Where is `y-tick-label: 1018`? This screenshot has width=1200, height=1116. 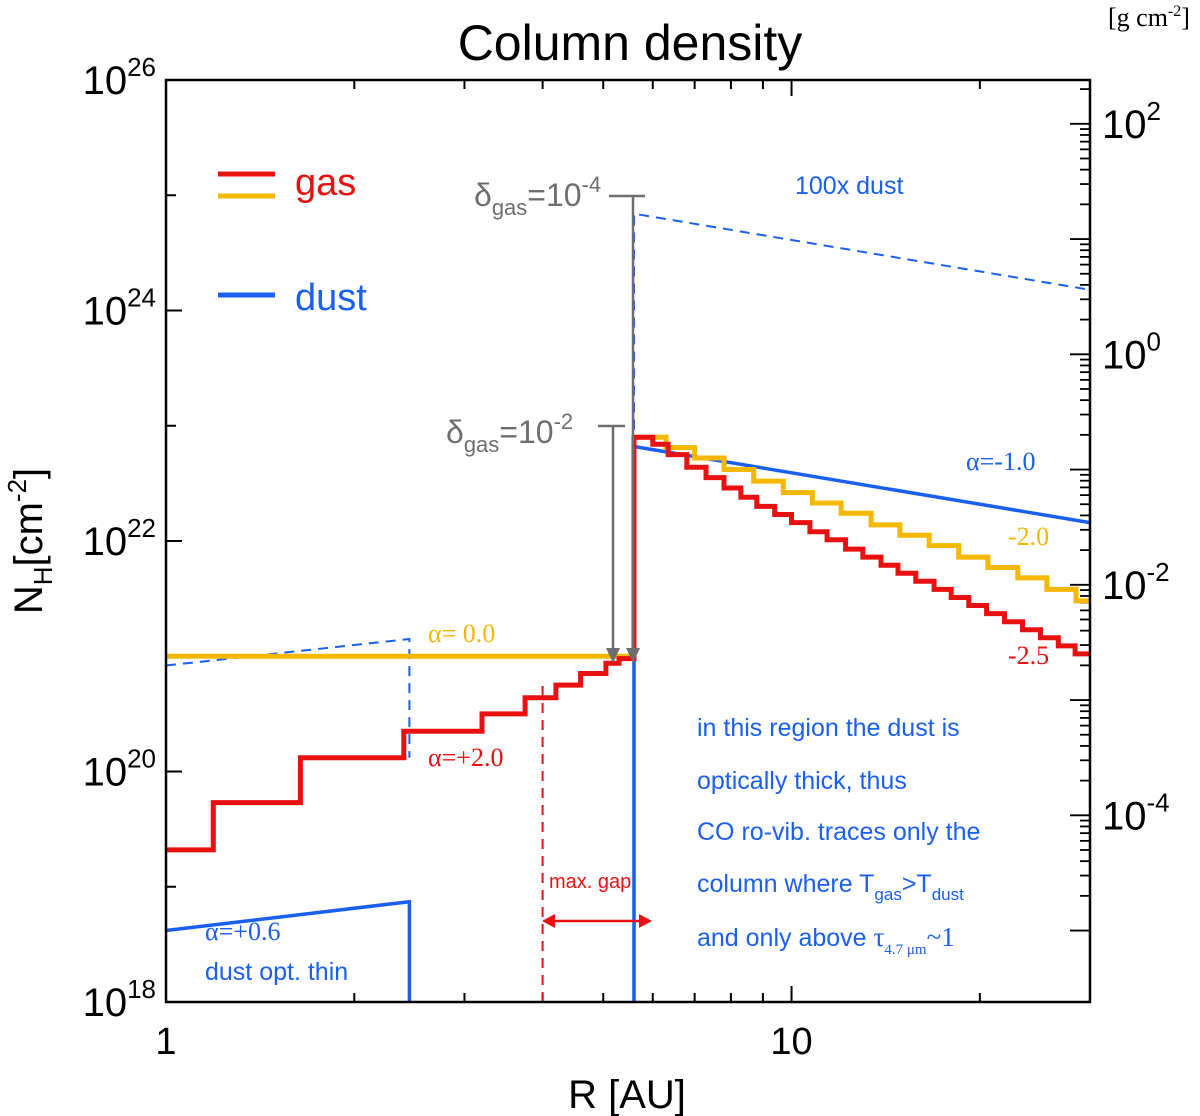 y-tick-label: 1018 is located at coordinates (119, 999).